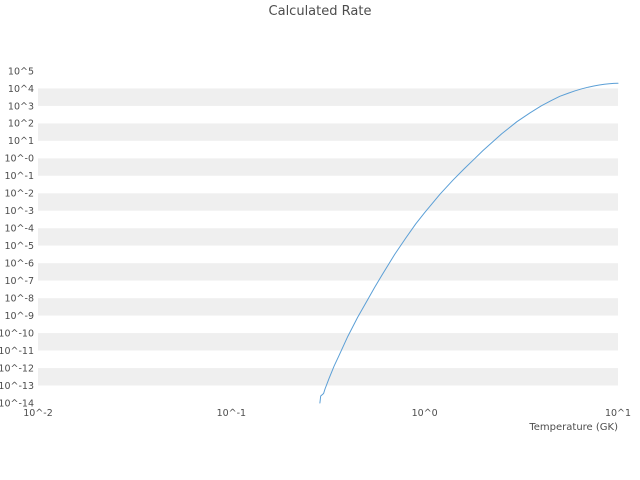  I want to click on y-tick-label: 10^-0, so click(19, 159).